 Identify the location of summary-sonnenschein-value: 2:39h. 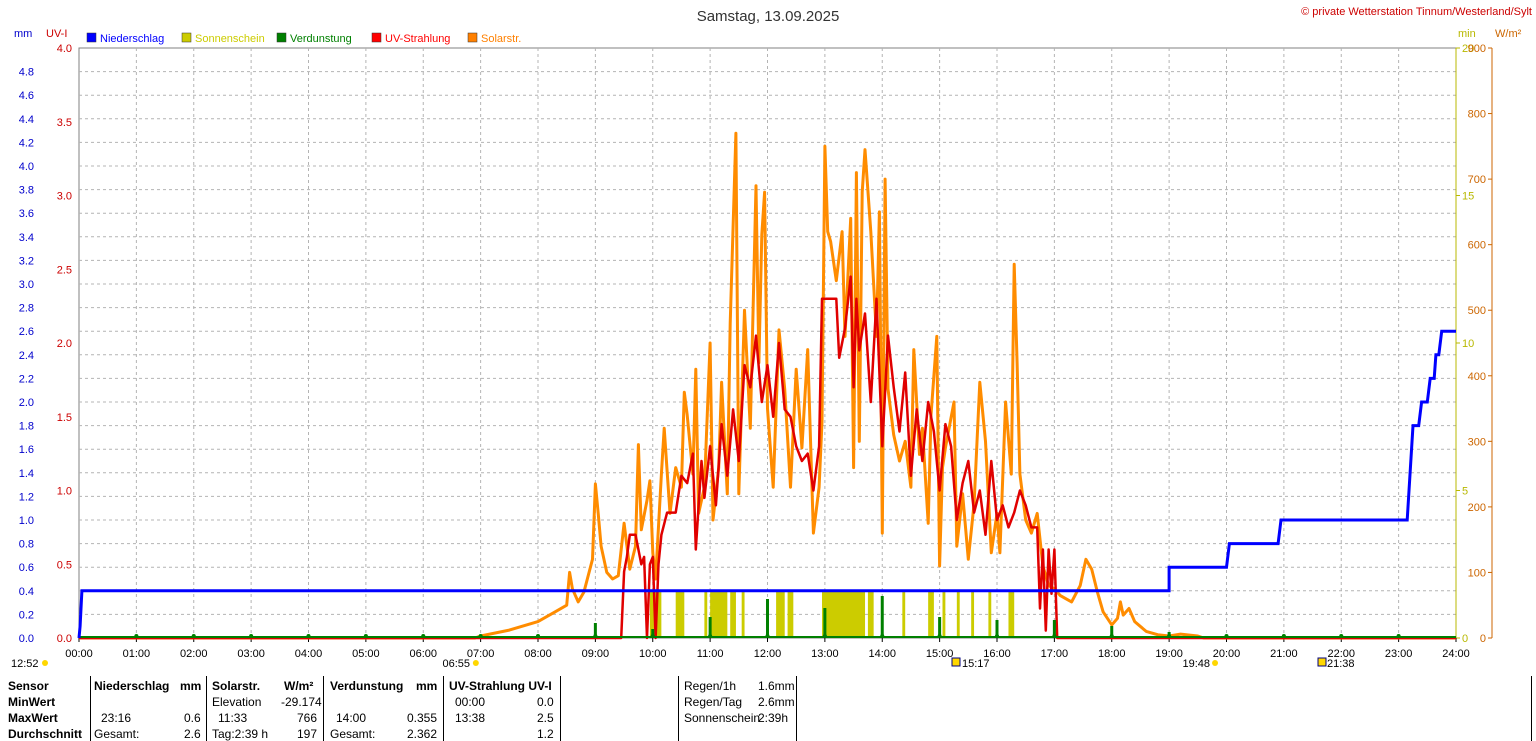
(773, 718).